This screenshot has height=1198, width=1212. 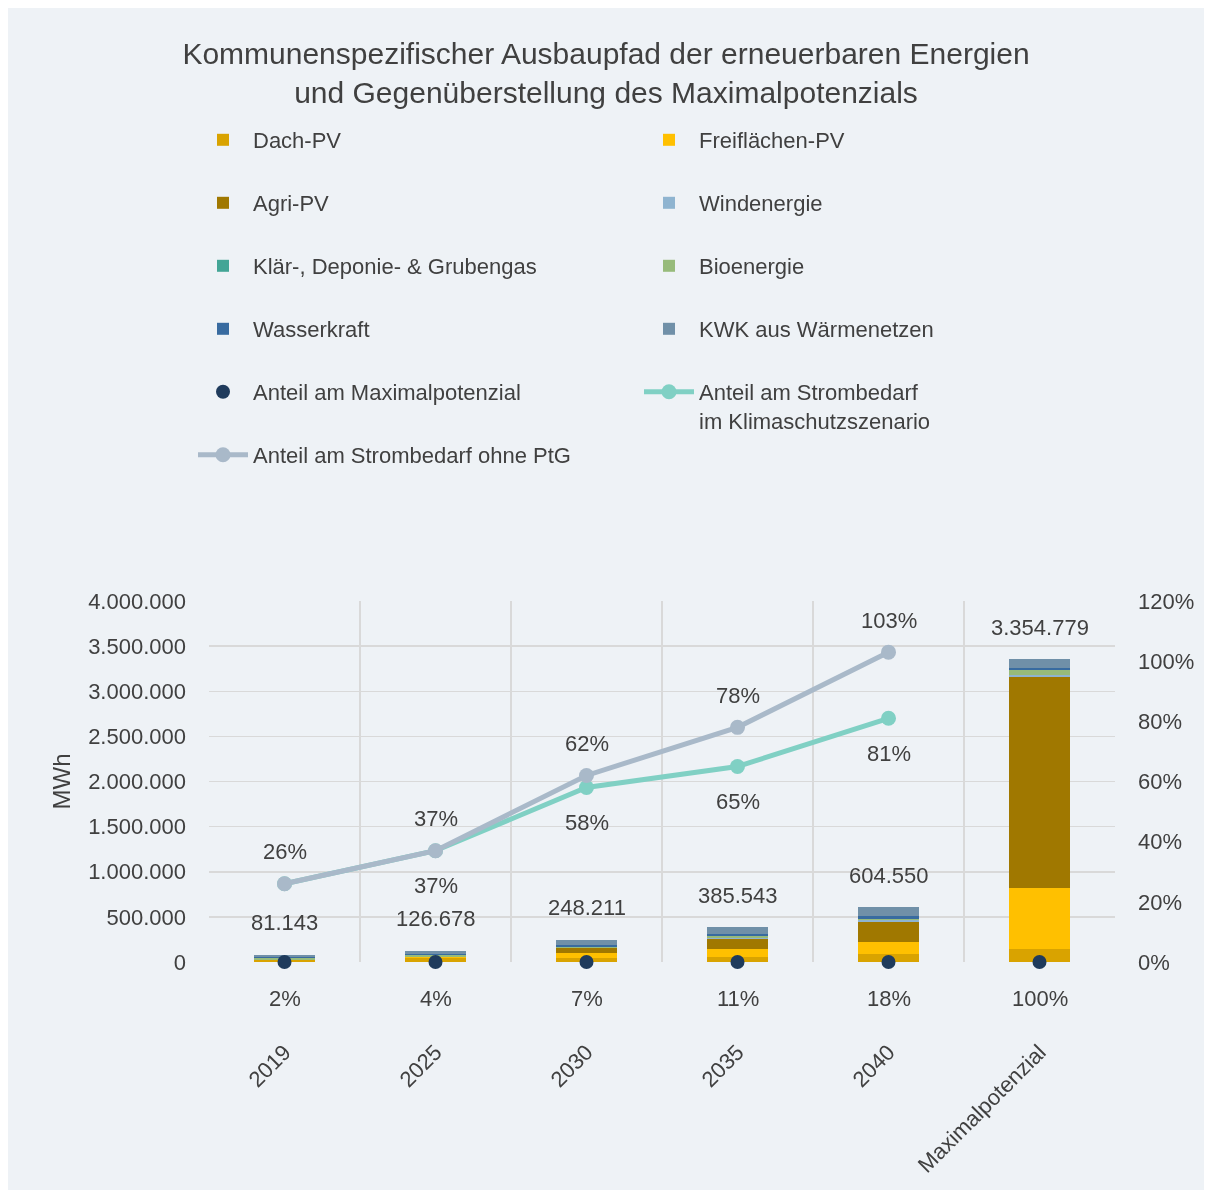 I want to click on total-label: 248.211, so click(x=587, y=907).